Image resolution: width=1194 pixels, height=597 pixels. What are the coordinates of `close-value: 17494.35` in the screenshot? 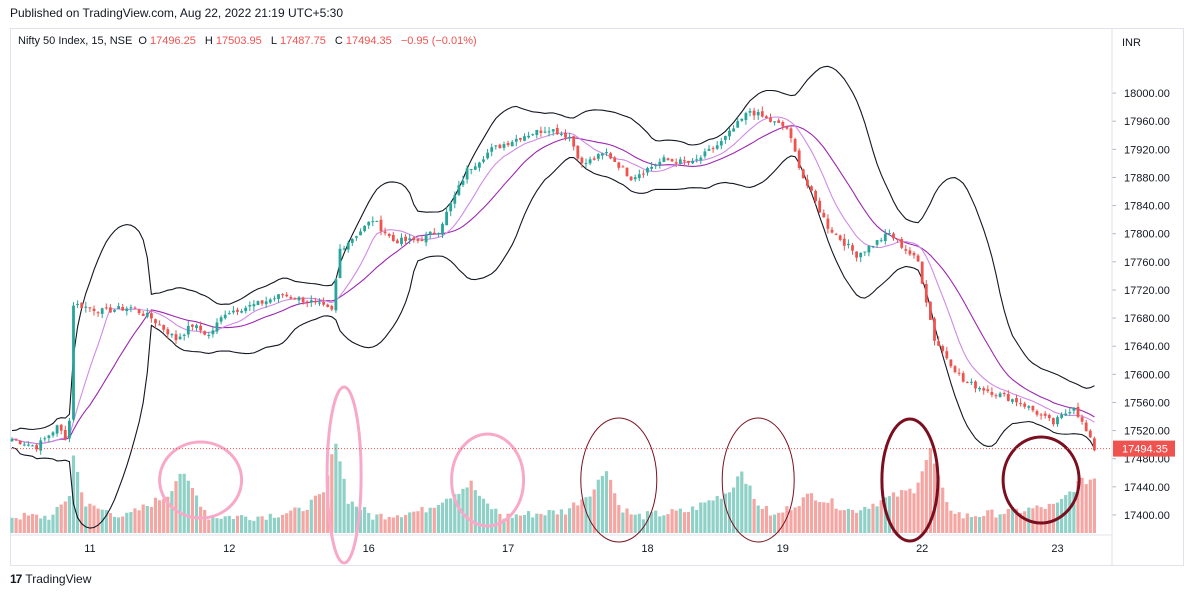 It's located at (368, 41).